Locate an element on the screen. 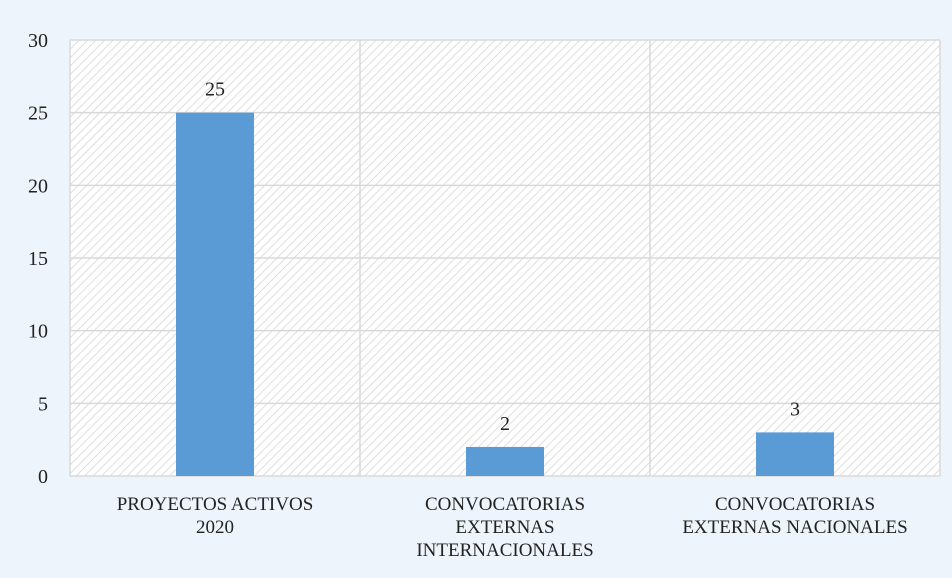  data-label-2: 2 is located at coordinates (505, 424).